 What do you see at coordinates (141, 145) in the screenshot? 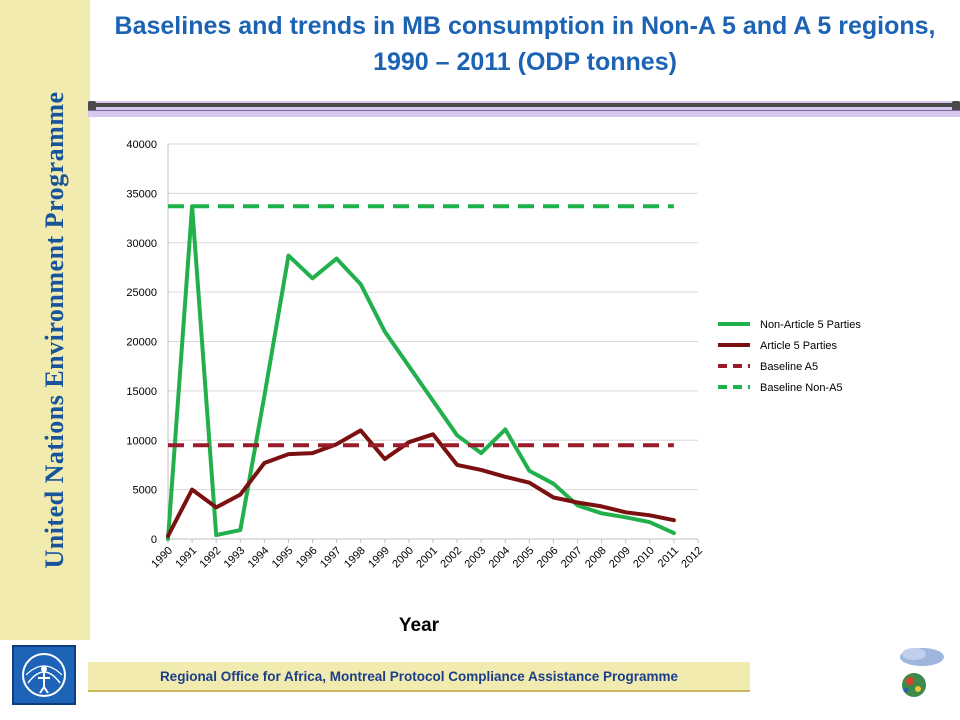
I see `y-tick-label: 40000` at bounding box center [141, 145].